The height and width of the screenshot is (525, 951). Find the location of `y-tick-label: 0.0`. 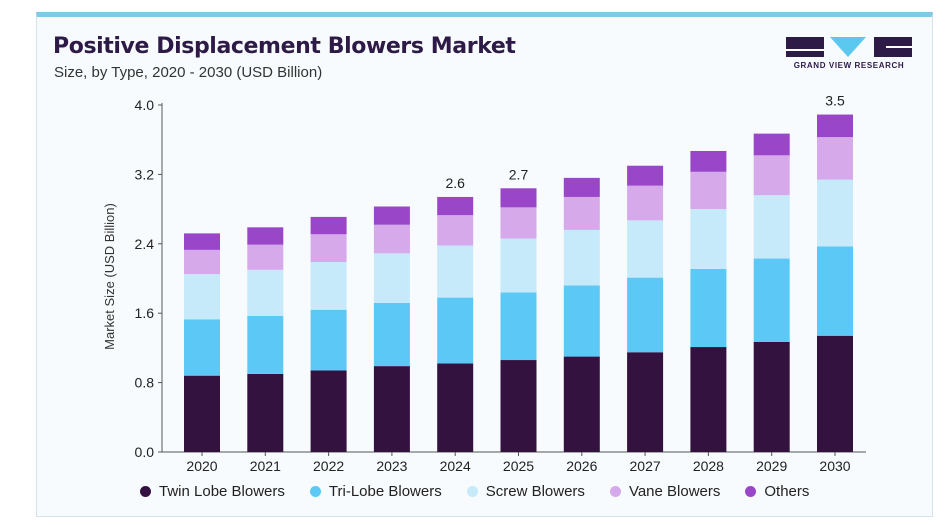

y-tick-label: 0.0 is located at coordinates (145, 452).